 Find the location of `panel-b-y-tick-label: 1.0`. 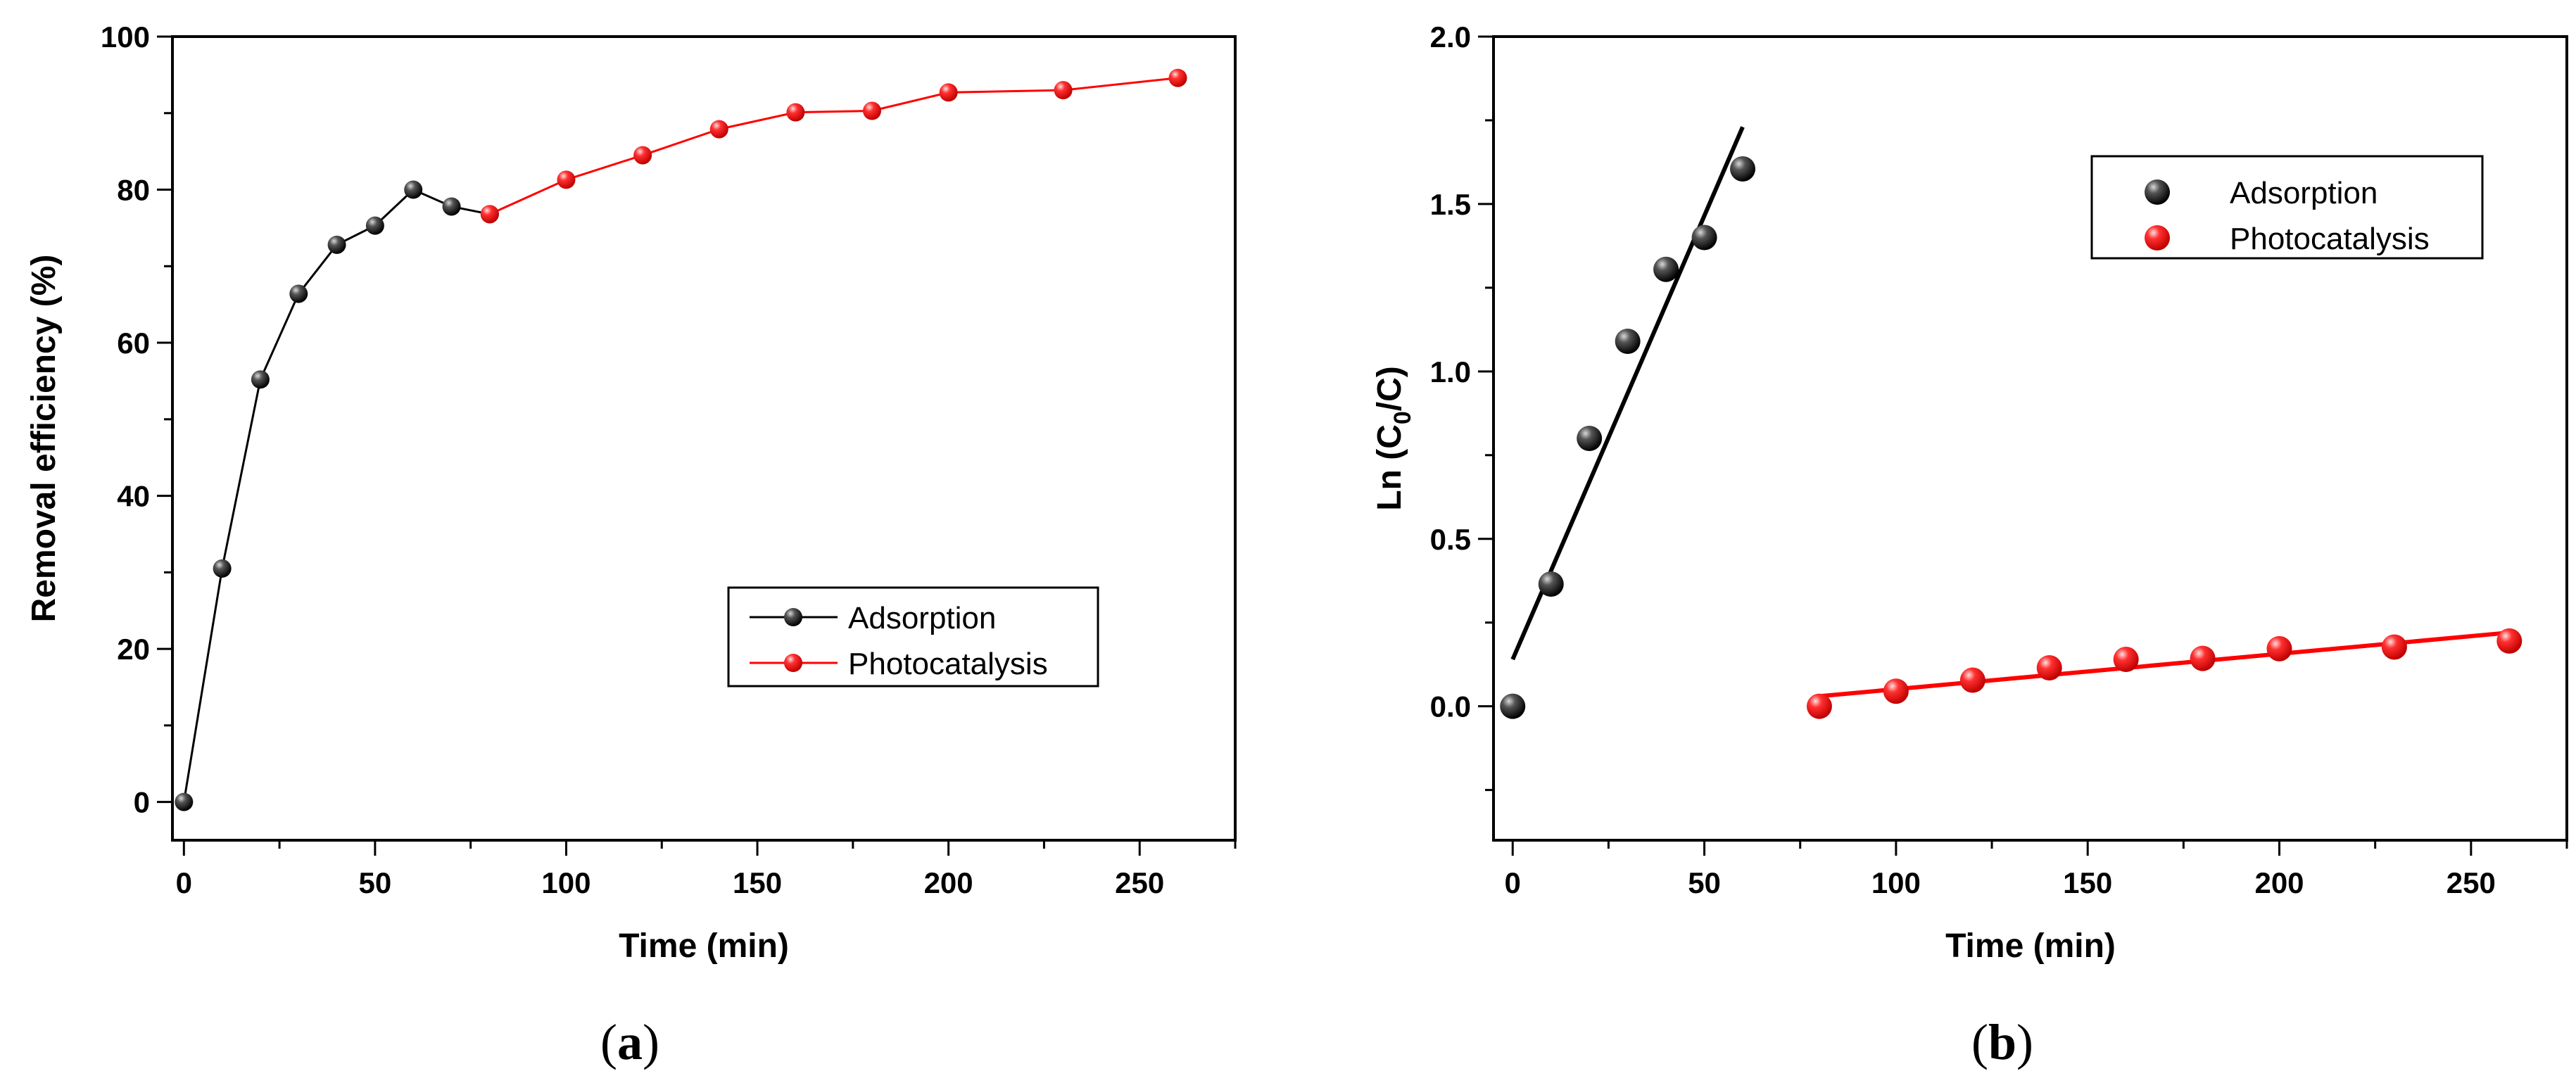

panel-b-y-tick-label: 1.0 is located at coordinates (1450, 371).